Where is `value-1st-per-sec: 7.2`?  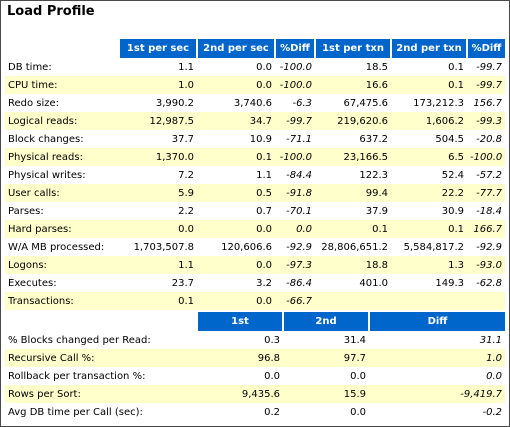 value-1st-per-sec: 7.2 is located at coordinates (186, 175).